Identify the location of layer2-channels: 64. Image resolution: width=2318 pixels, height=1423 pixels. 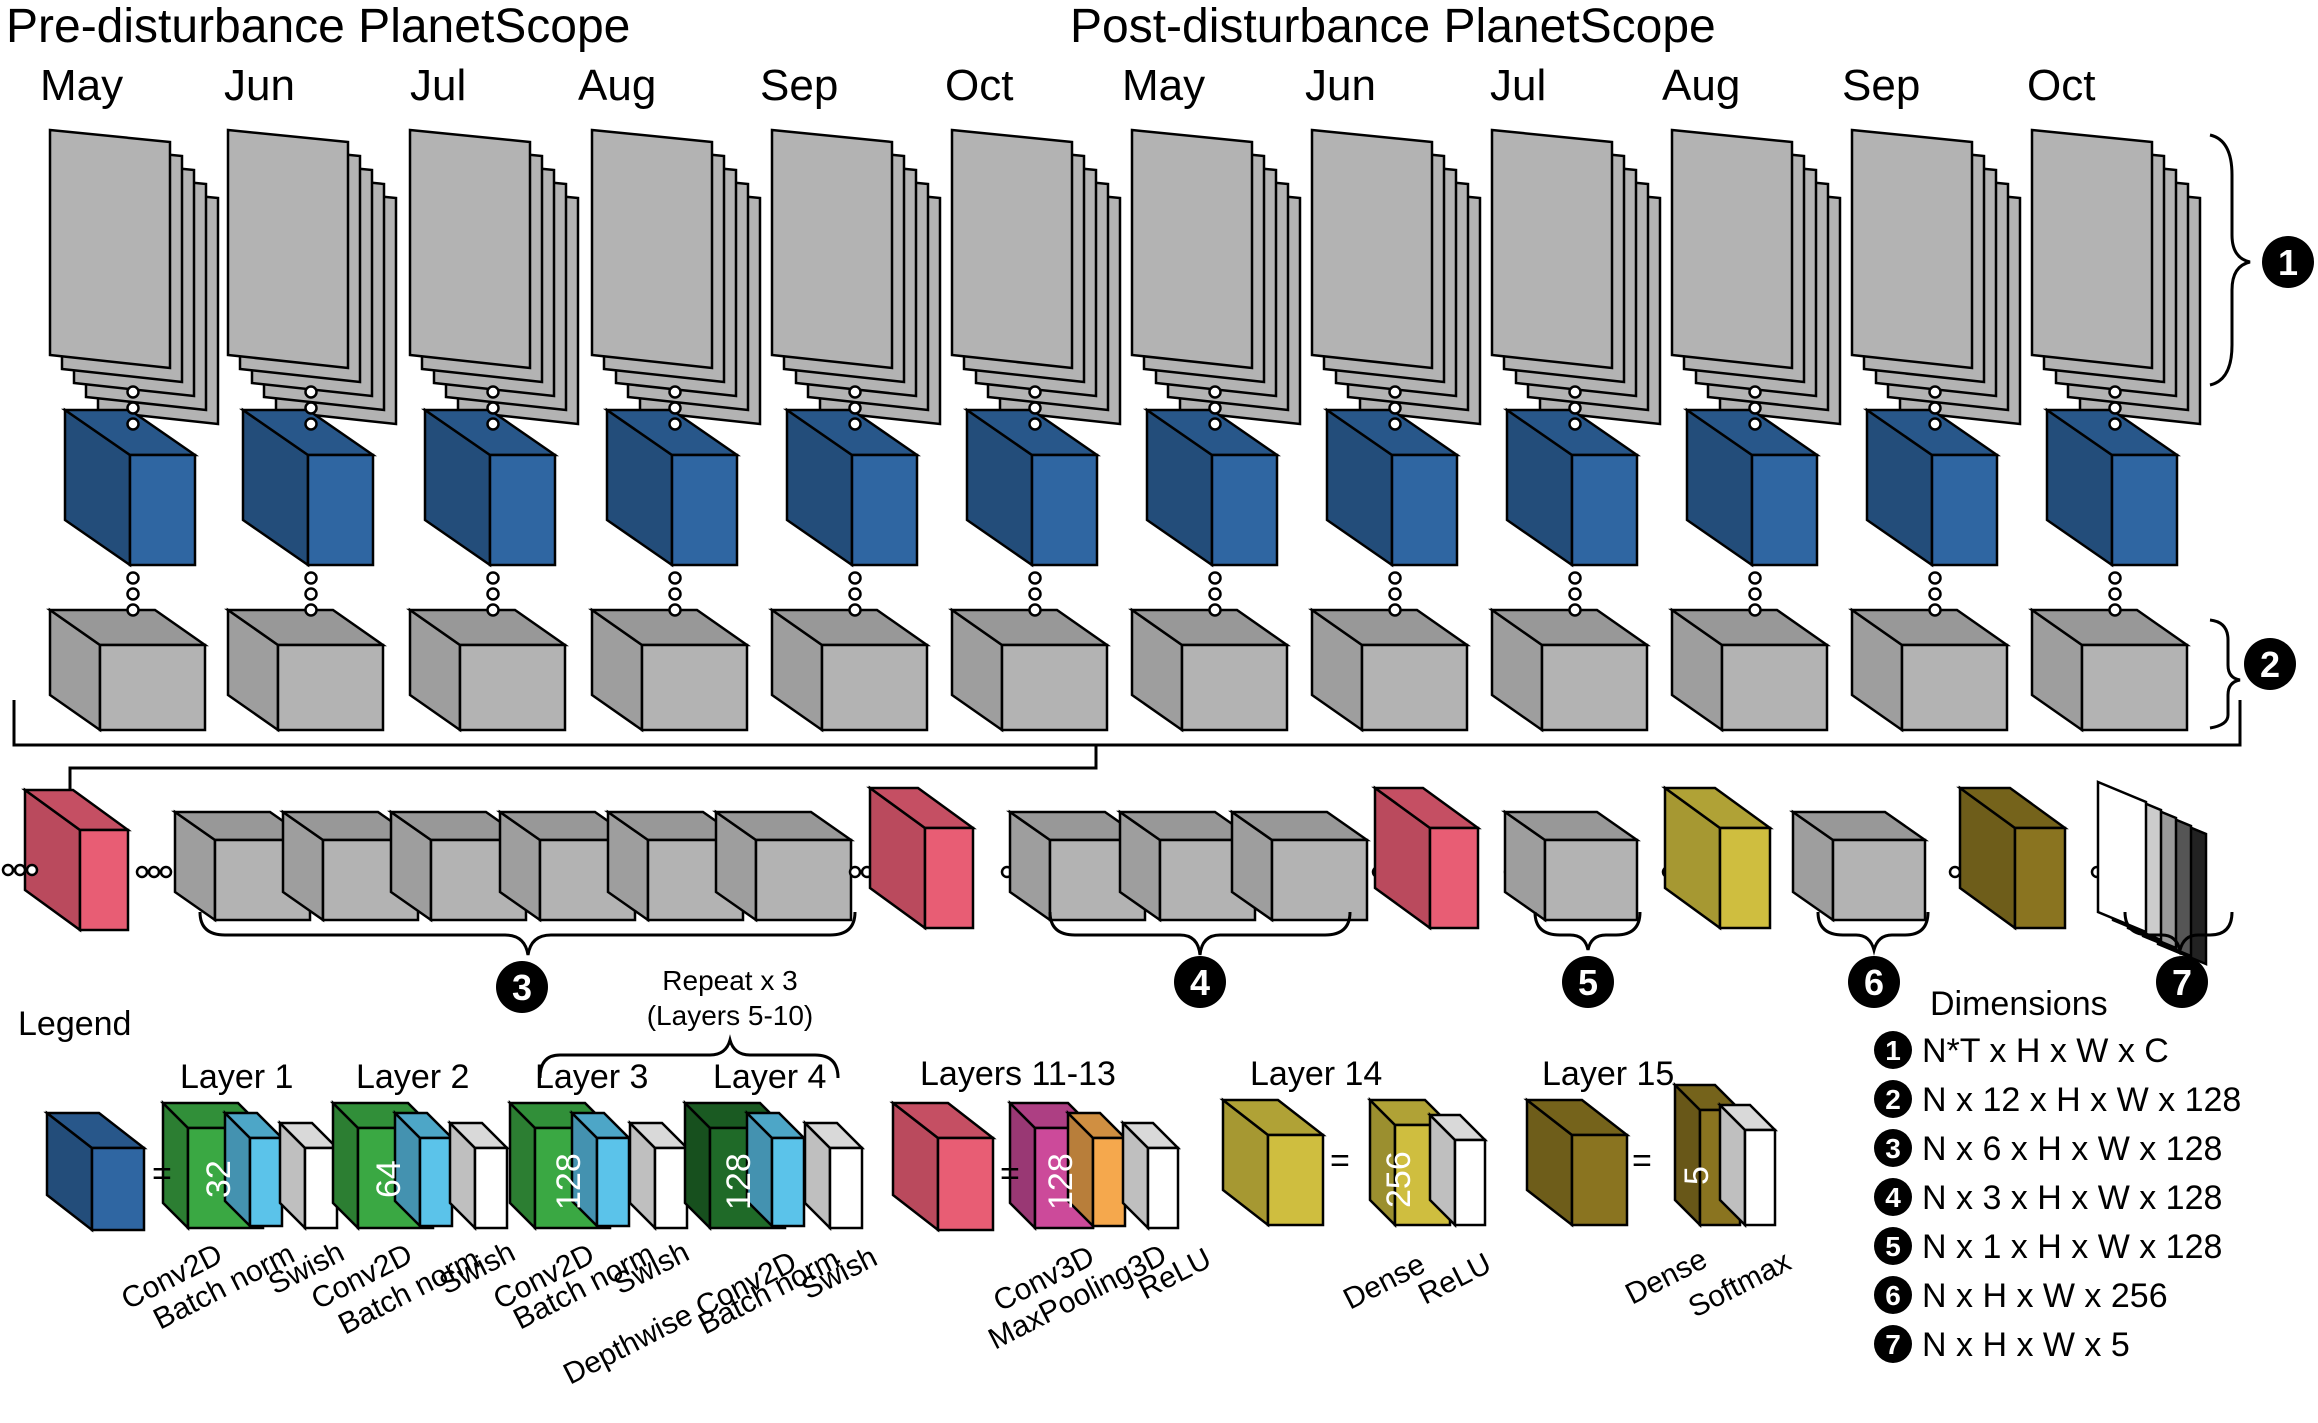
(389, 1179).